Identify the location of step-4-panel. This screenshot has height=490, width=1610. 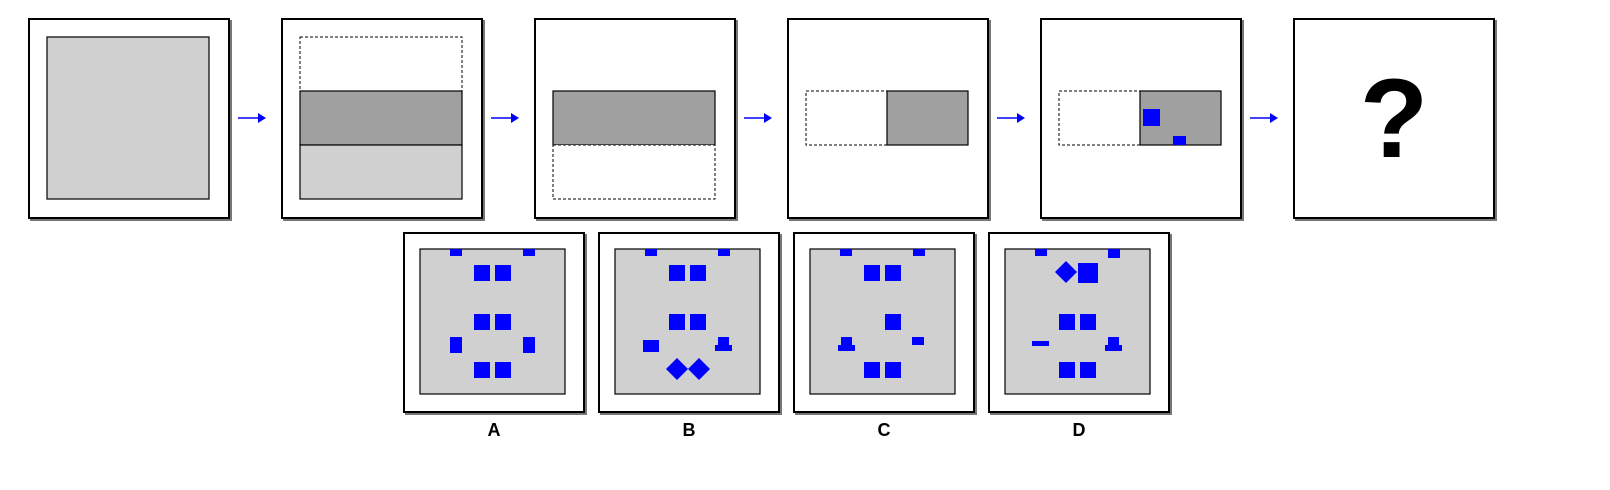
(888, 118).